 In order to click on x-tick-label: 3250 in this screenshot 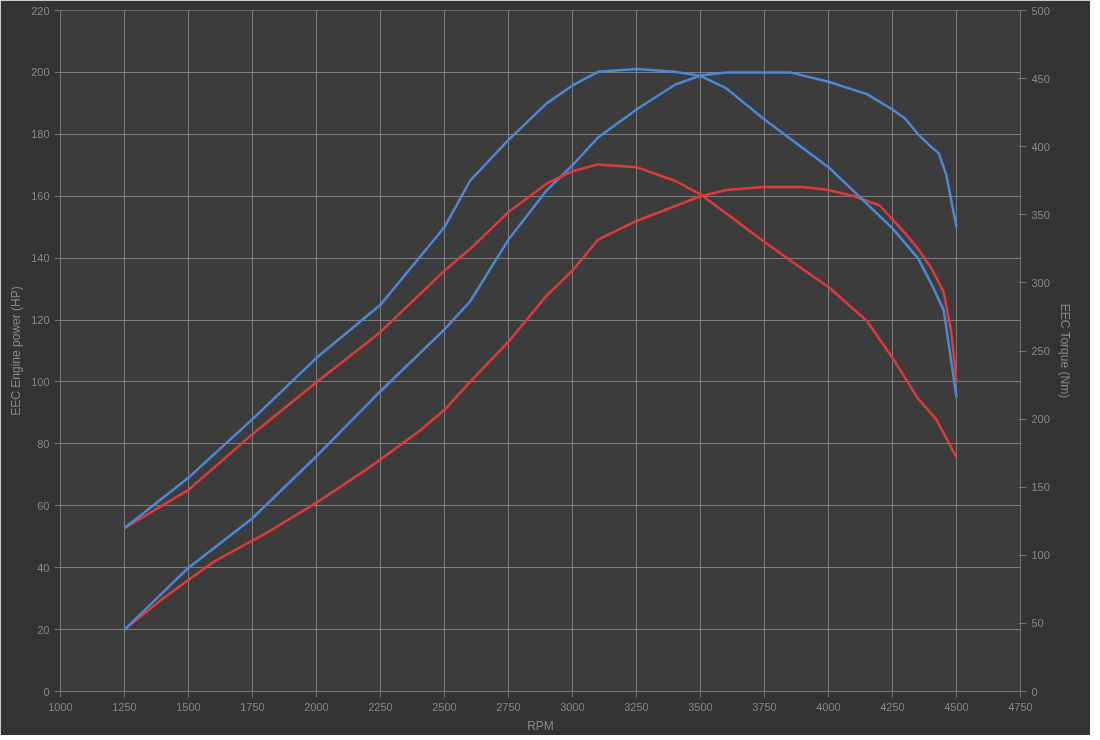, I will do `click(636, 706)`.